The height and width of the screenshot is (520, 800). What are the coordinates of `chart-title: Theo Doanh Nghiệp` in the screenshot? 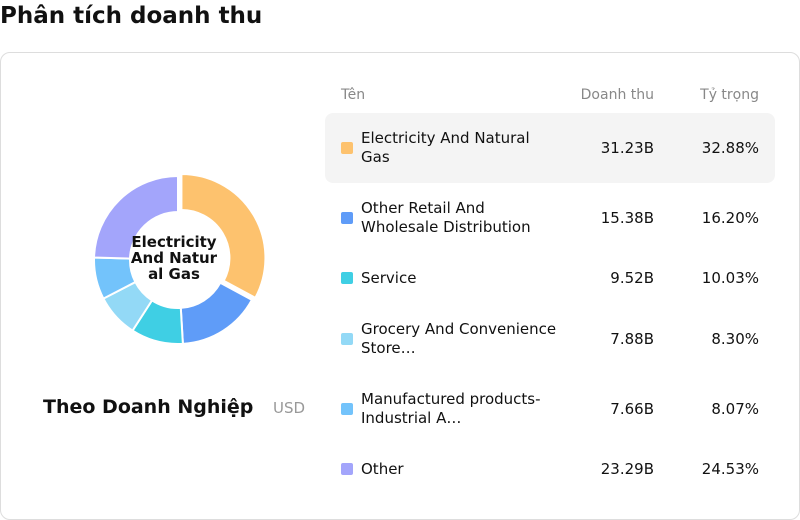 It's located at (148, 407).